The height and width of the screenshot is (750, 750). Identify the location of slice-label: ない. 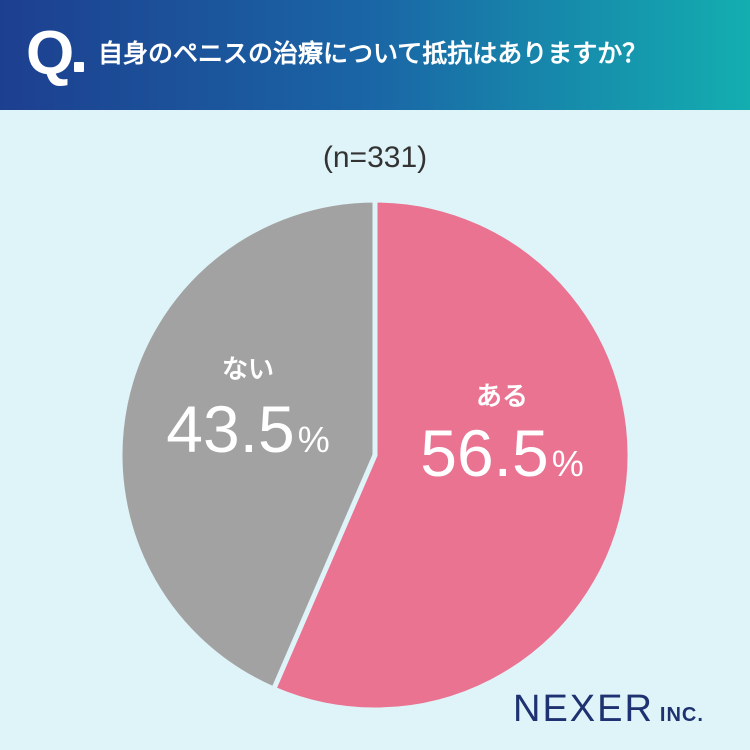
(248, 370).